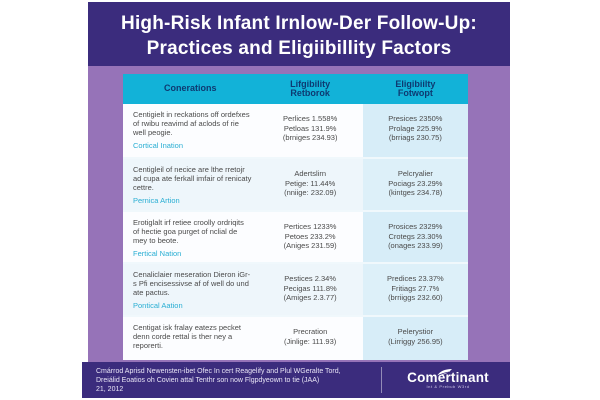 This screenshot has height=400, width=600. Describe the element at coordinates (415, 226) in the screenshot. I see `cell-line: Prosices 2329%` at that location.